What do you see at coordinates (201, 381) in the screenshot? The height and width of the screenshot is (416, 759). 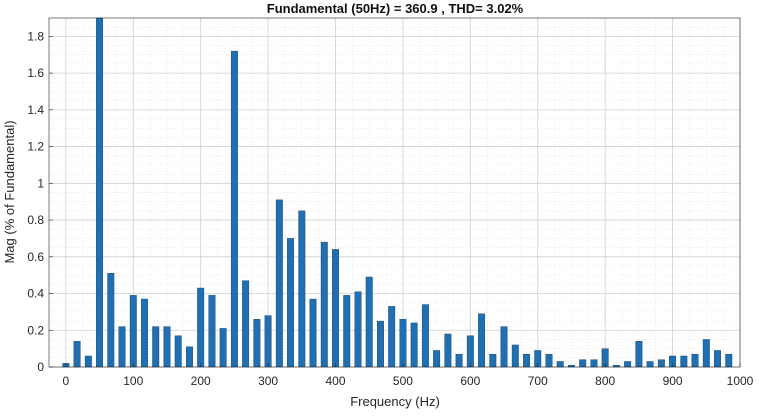 I see `x-tick-label: 200` at bounding box center [201, 381].